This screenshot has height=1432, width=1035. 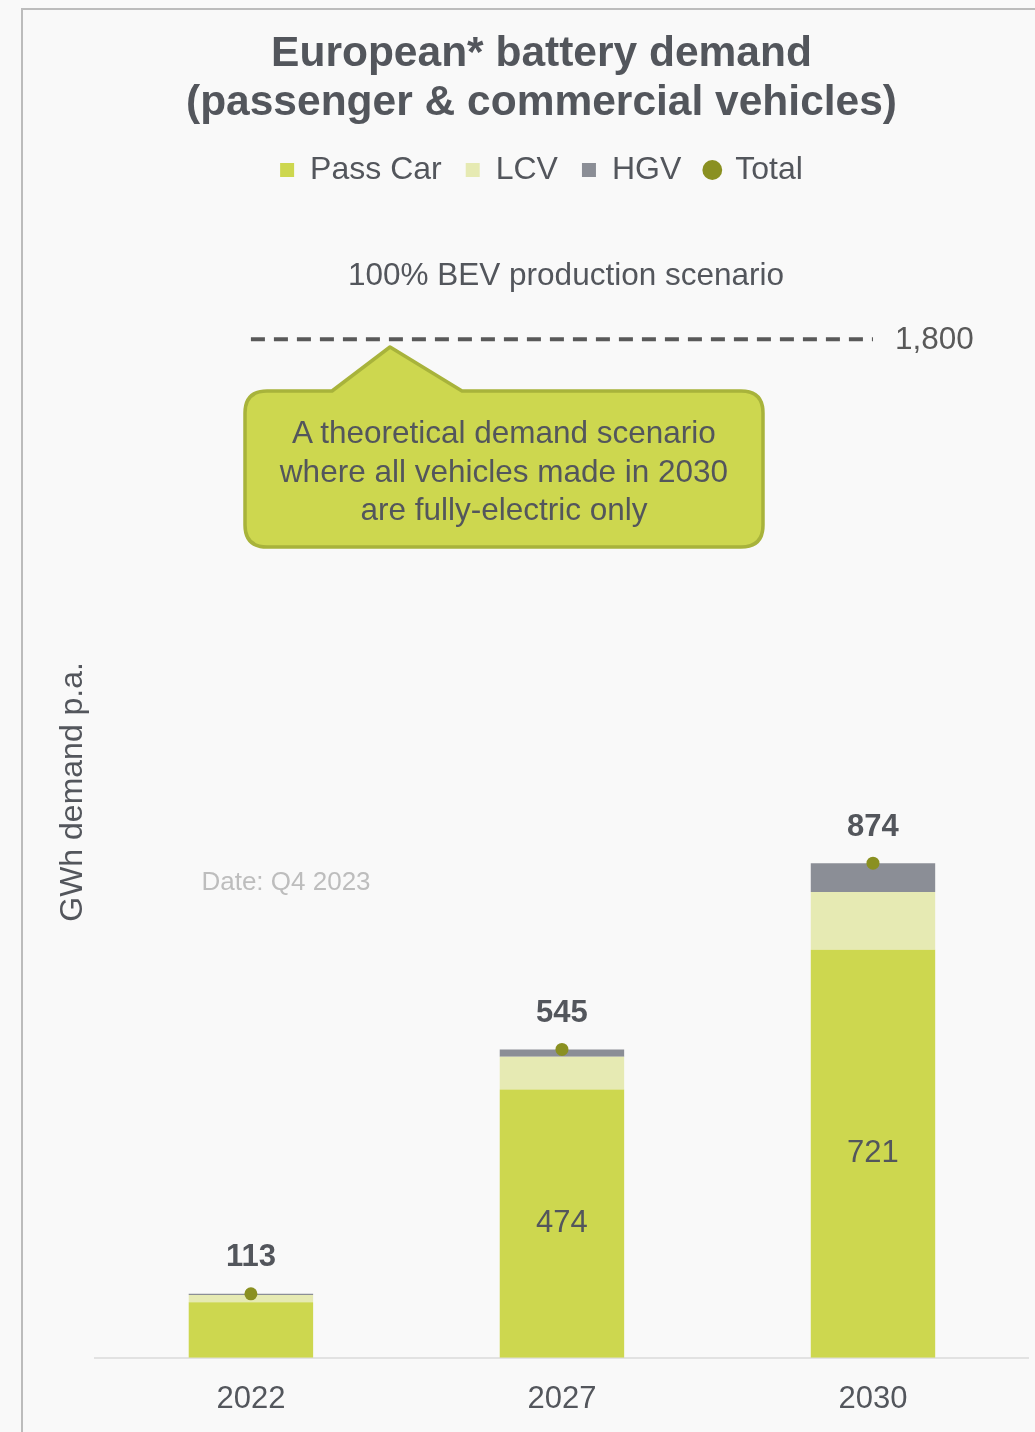 What do you see at coordinates (286, 881) in the screenshot?
I see `annotation: Date: Q4 2023` at bounding box center [286, 881].